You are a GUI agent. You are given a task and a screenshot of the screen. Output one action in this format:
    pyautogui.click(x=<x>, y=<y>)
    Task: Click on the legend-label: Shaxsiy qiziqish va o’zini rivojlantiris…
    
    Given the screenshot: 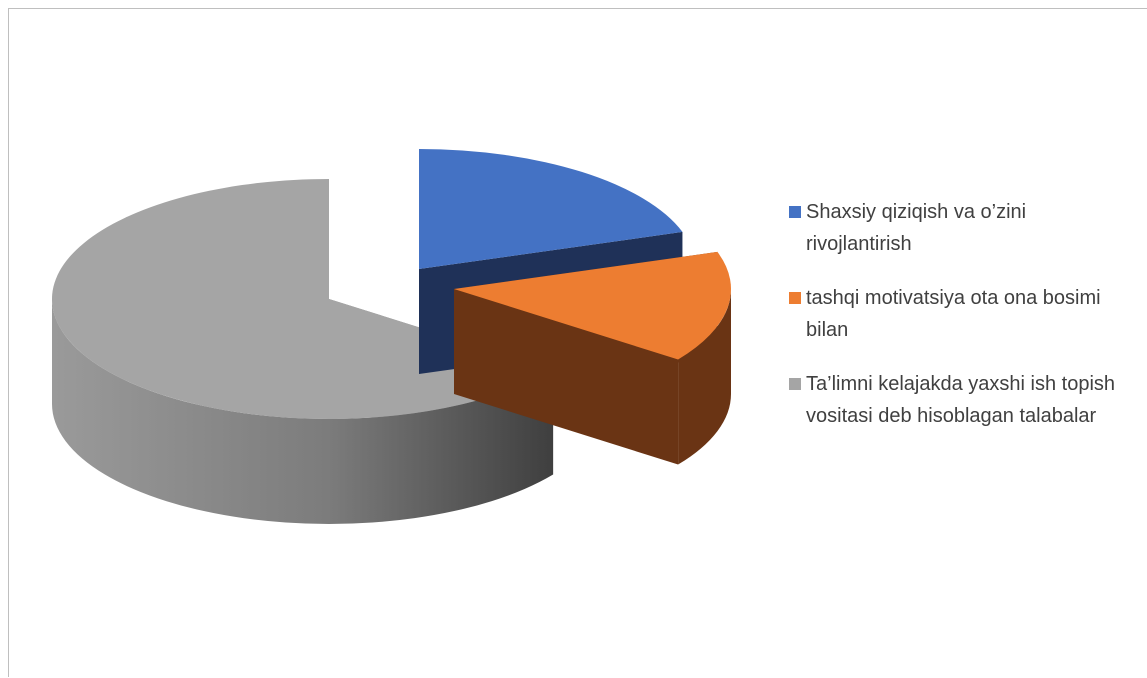 What is the action you would take?
    pyautogui.click(x=916, y=228)
    